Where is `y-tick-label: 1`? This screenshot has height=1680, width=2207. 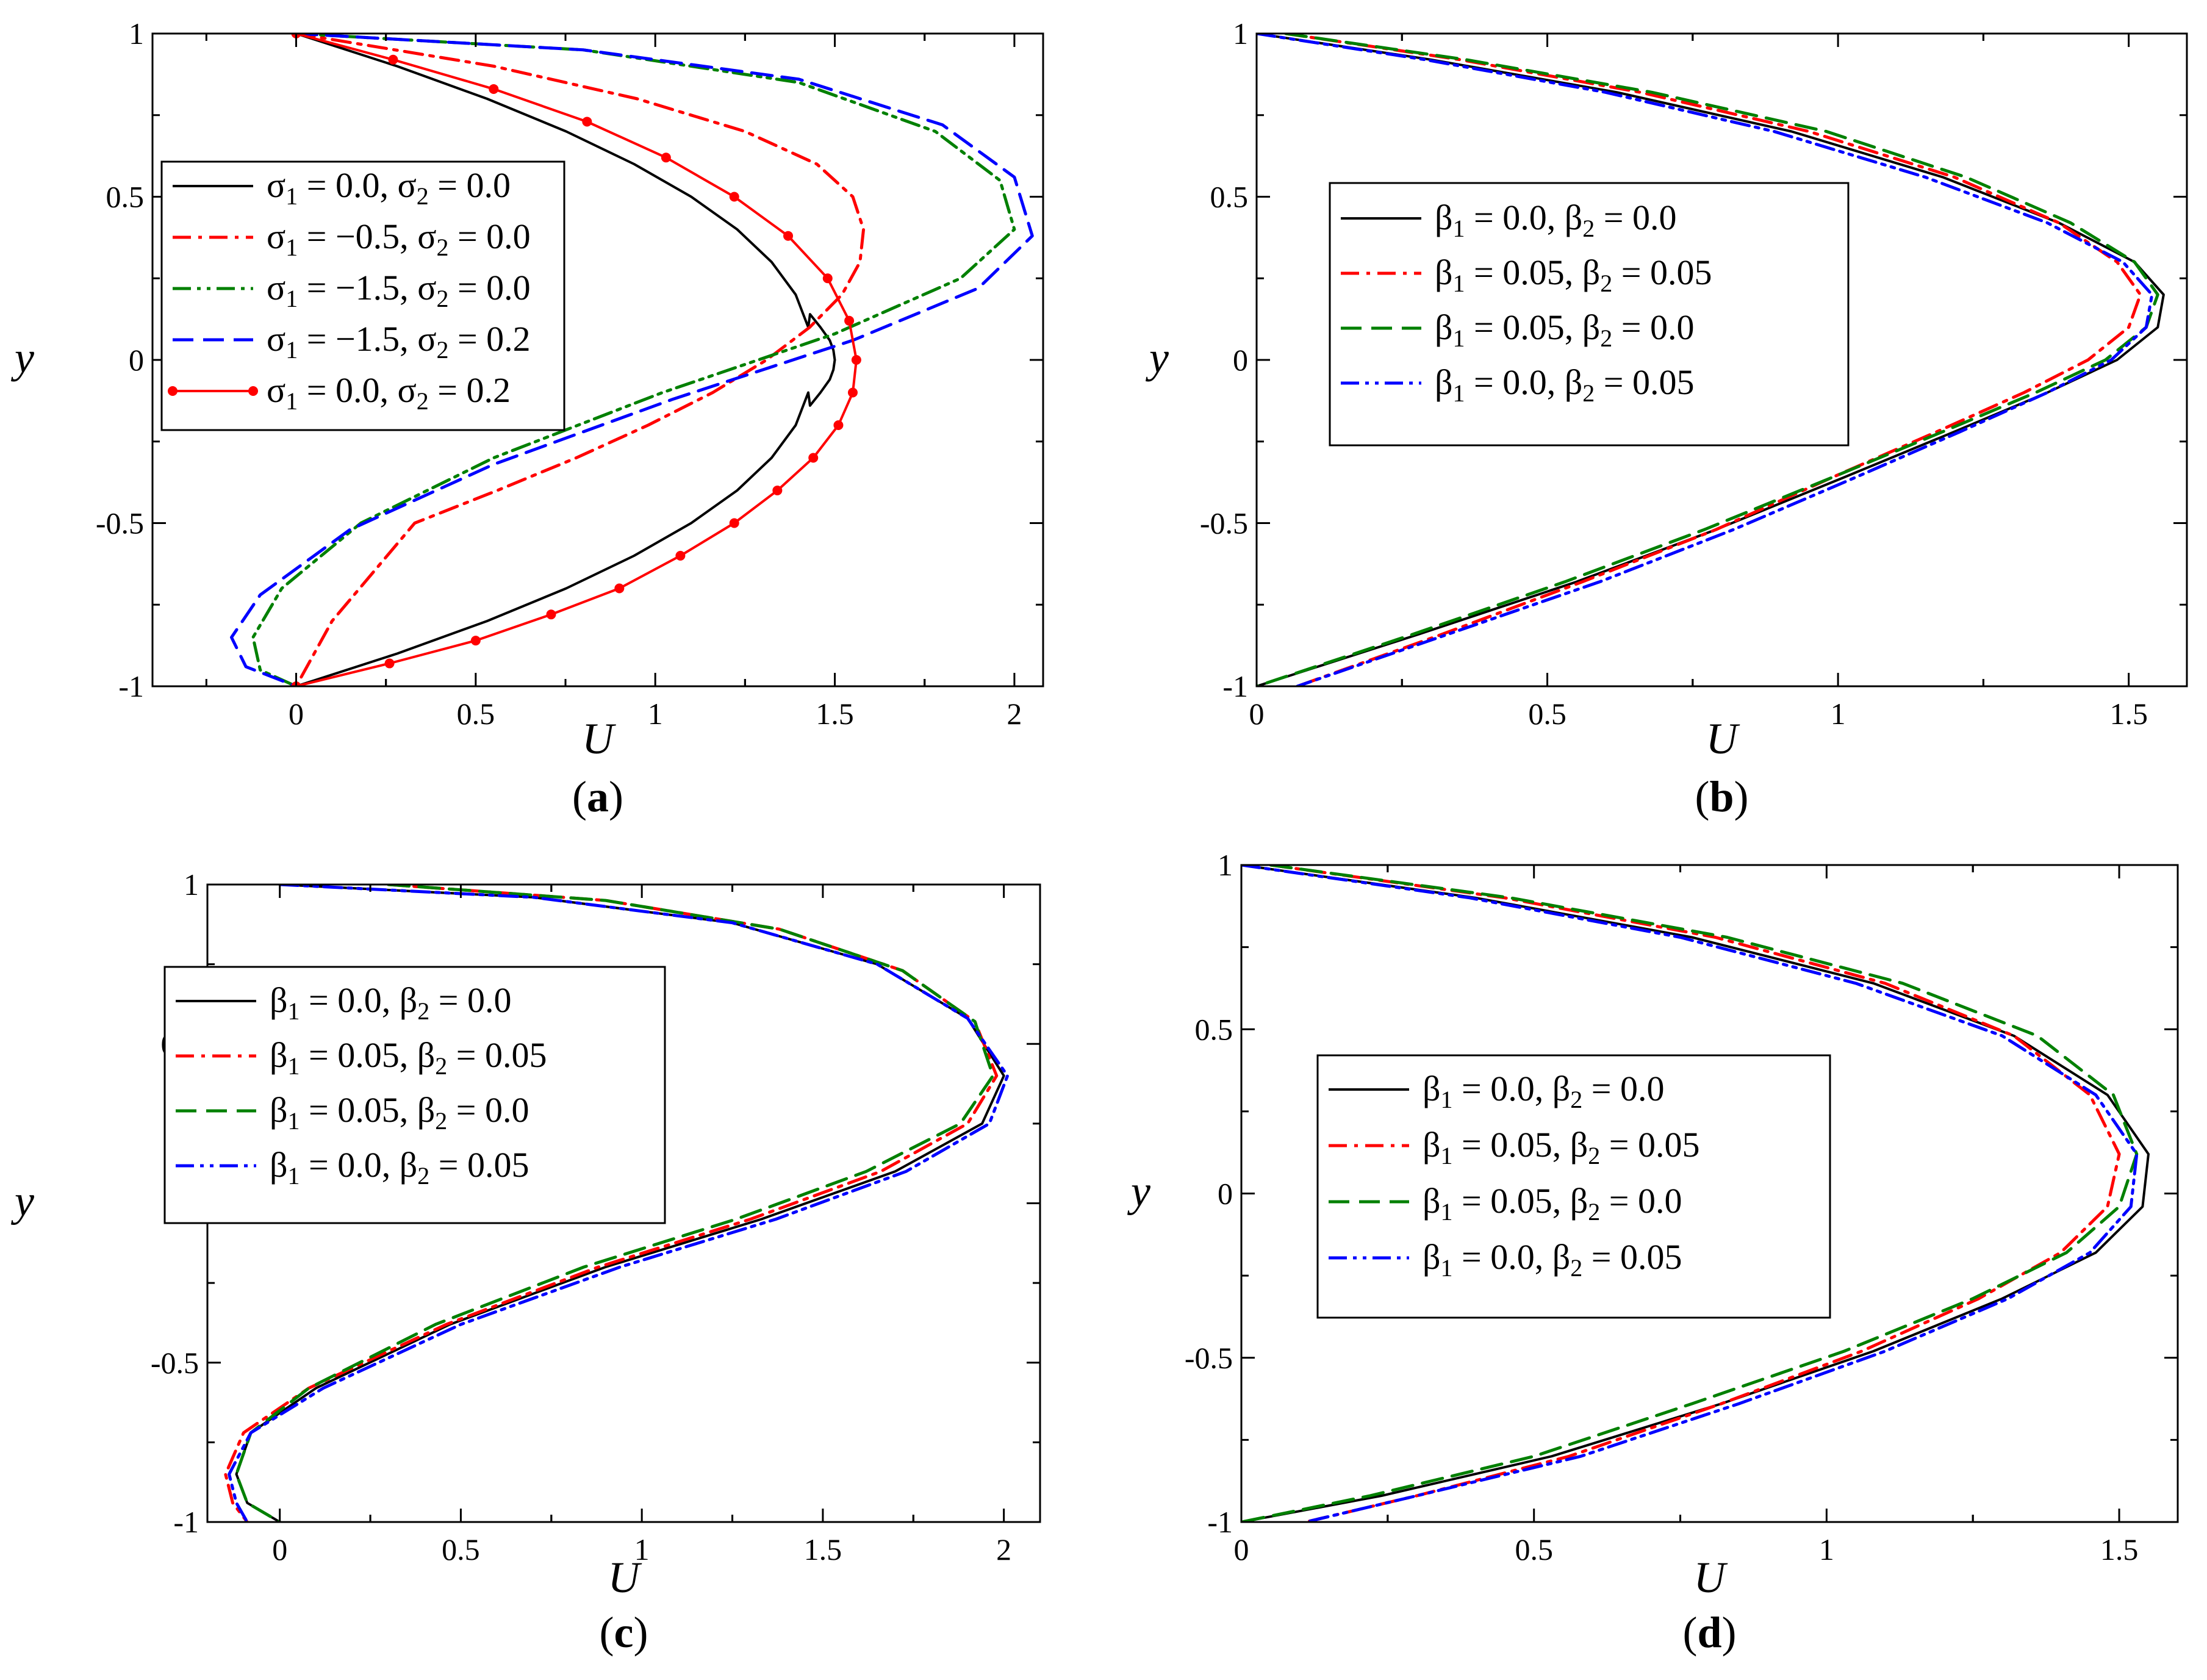
y-tick-label: 1 is located at coordinates (1225, 865).